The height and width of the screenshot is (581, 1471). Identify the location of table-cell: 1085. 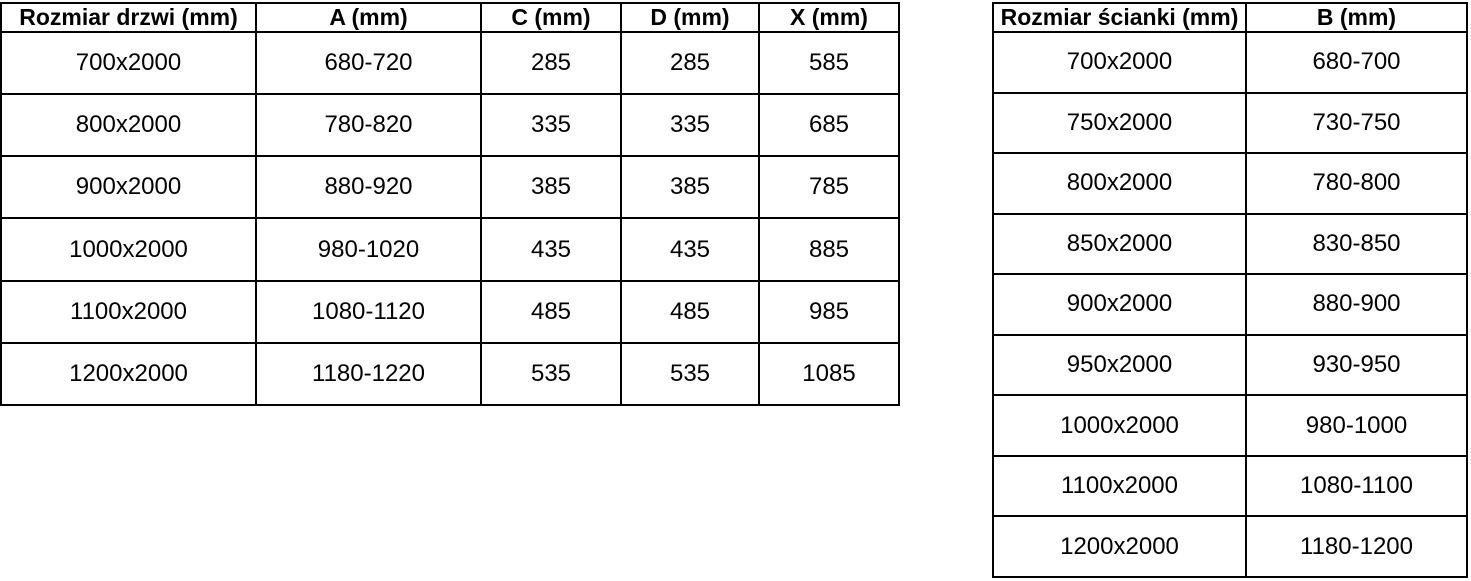
(829, 374).